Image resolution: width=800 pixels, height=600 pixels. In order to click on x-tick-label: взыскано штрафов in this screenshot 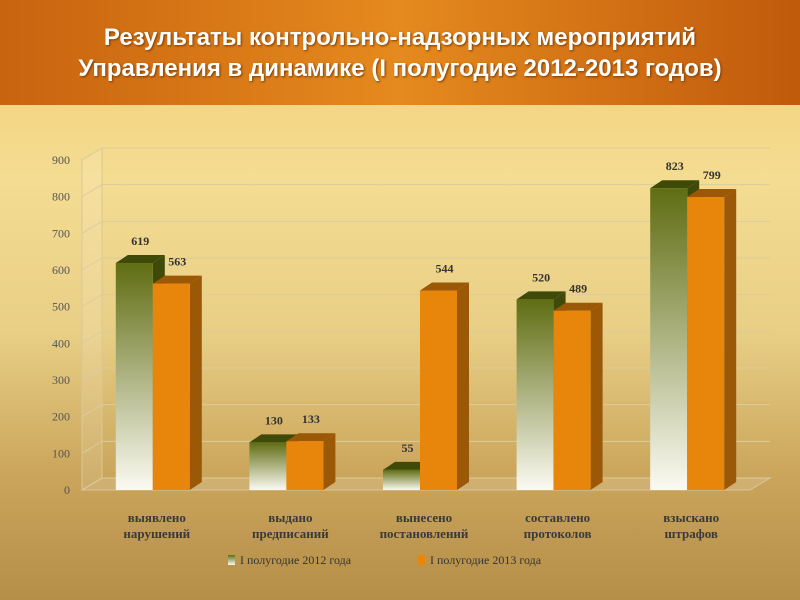, I will do `click(691, 525)`.